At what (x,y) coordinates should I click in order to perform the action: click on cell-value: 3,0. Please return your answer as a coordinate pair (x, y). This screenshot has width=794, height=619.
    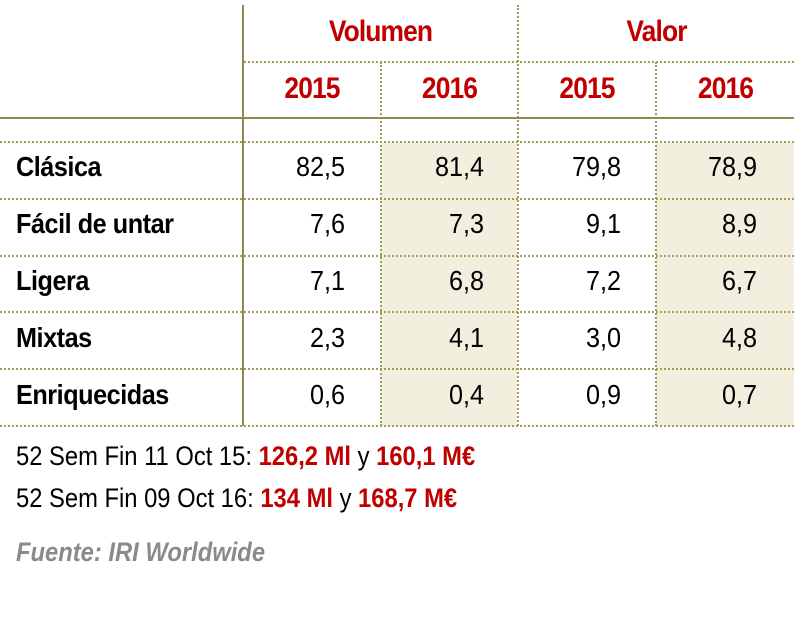
    Looking at the image, I should click on (603, 337).